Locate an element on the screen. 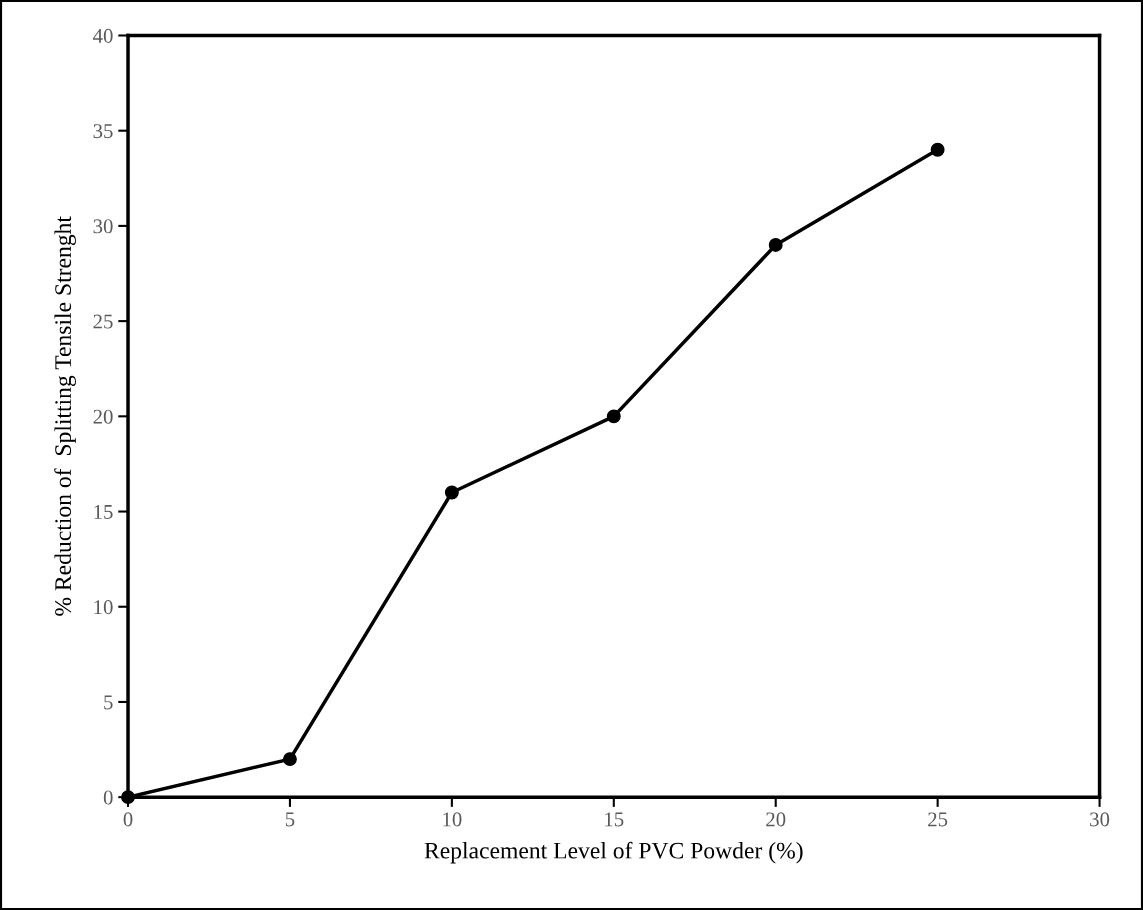 The width and height of the screenshot is (1143, 910). x-axis-title: Replacement Level of PVC Powder (%) is located at coordinates (613, 852).